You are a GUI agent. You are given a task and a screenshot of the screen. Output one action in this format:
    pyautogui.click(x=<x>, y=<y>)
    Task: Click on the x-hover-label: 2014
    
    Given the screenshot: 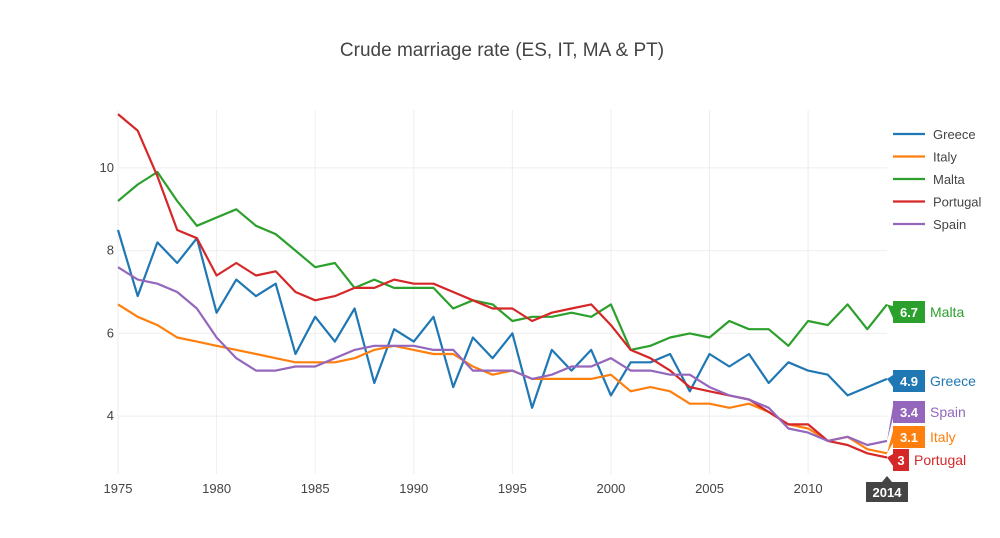 What is the action you would take?
    pyautogui.click(x=888, y=492)
    